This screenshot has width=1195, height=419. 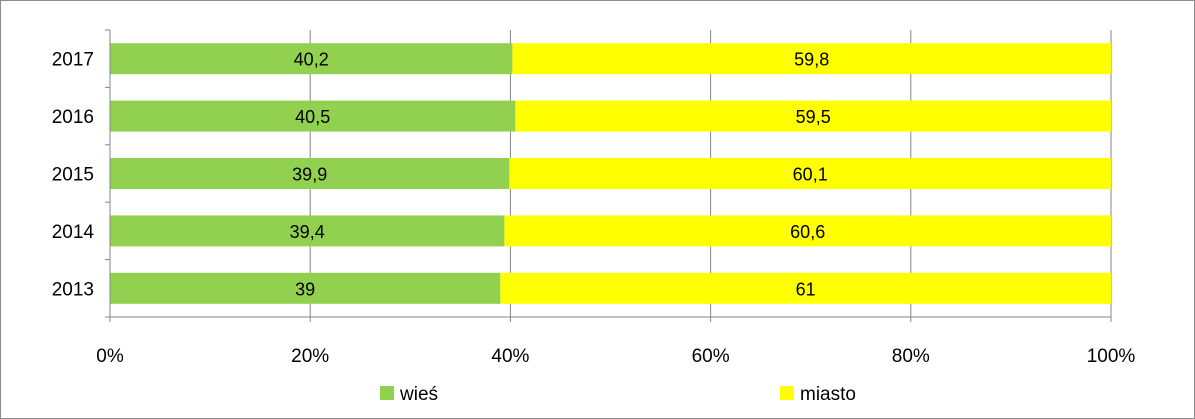 What do you see at coordinates (311, 60) in the screenshot?
I see `data-label: 40,2` at bounding box center [311, 60].